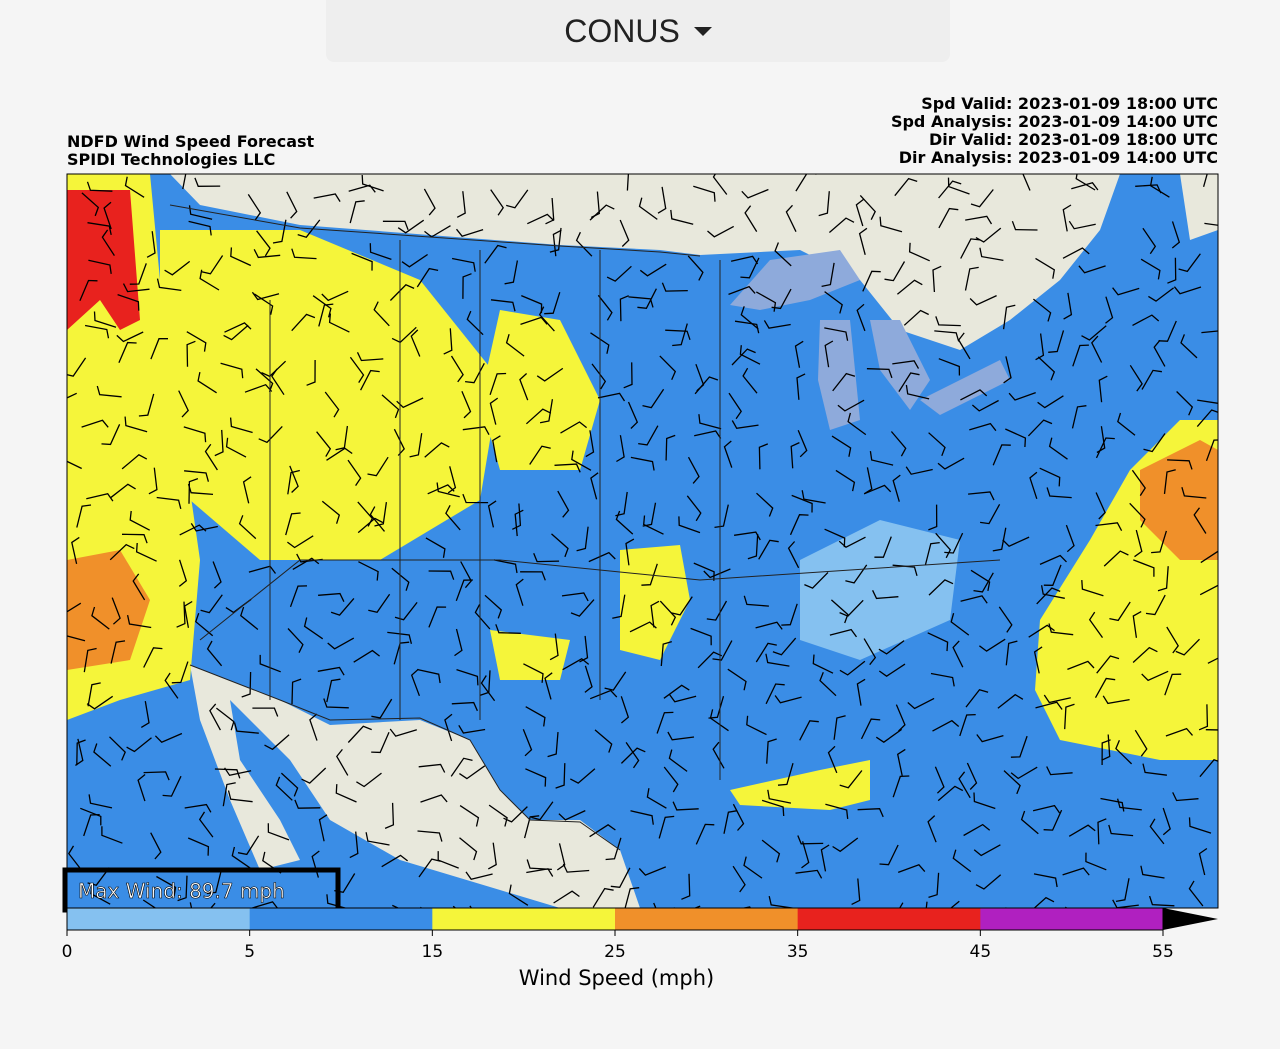 Image resolution: width=1280 pixels, height=1049 pixels. Describe the element at coordinates (965, 387) in the screenshot. I see `lake-erie` at that location.